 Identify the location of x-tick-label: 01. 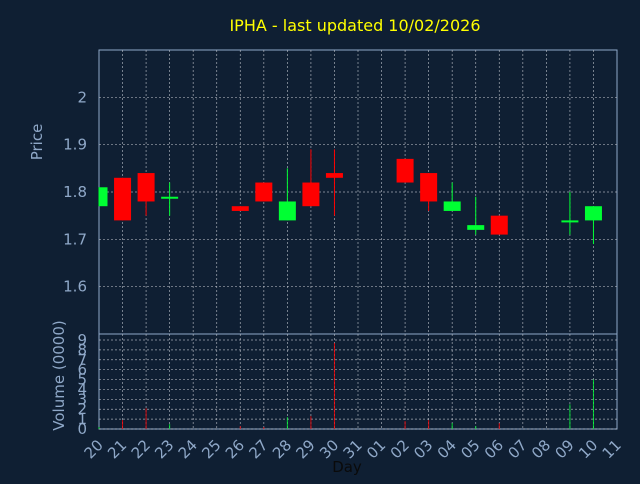
(376, 449).